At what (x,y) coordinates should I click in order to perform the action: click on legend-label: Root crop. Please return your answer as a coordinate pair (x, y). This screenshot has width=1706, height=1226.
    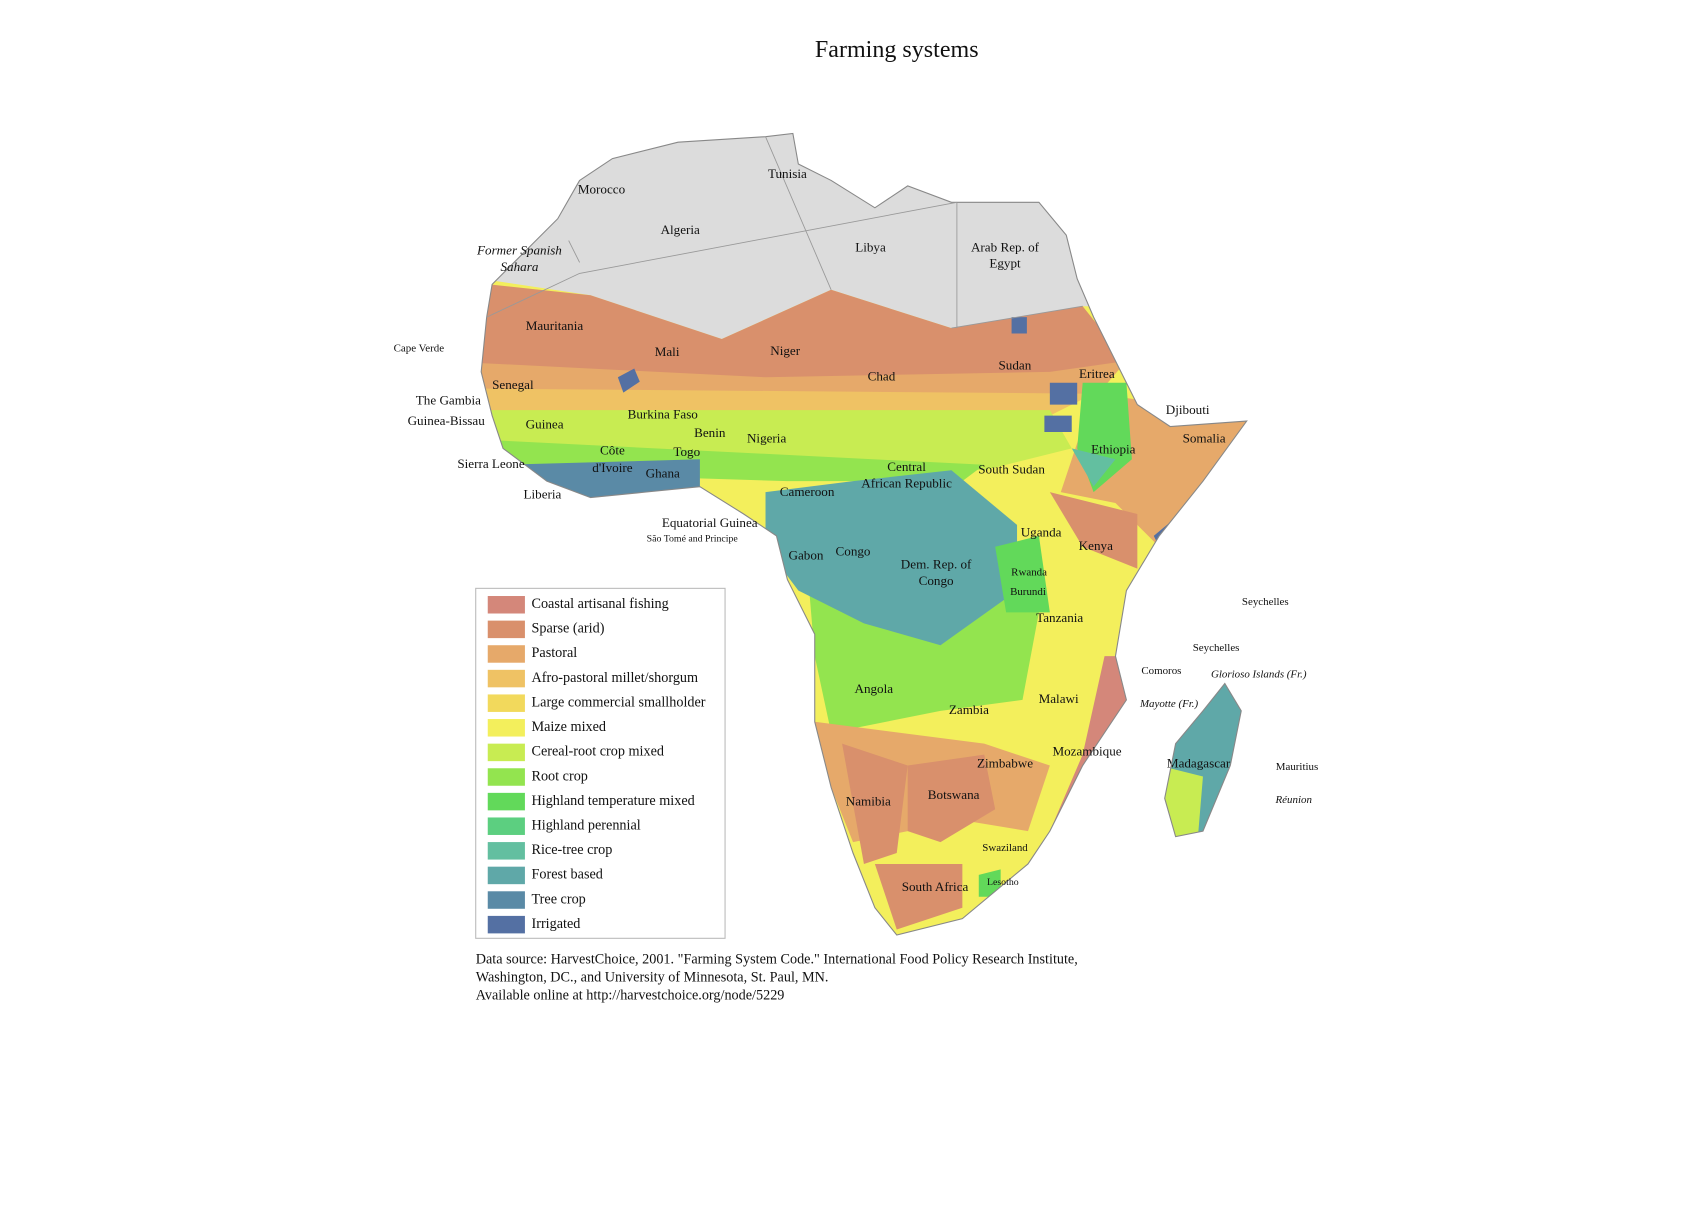
    Looking at the image, I should click on (559, 776).